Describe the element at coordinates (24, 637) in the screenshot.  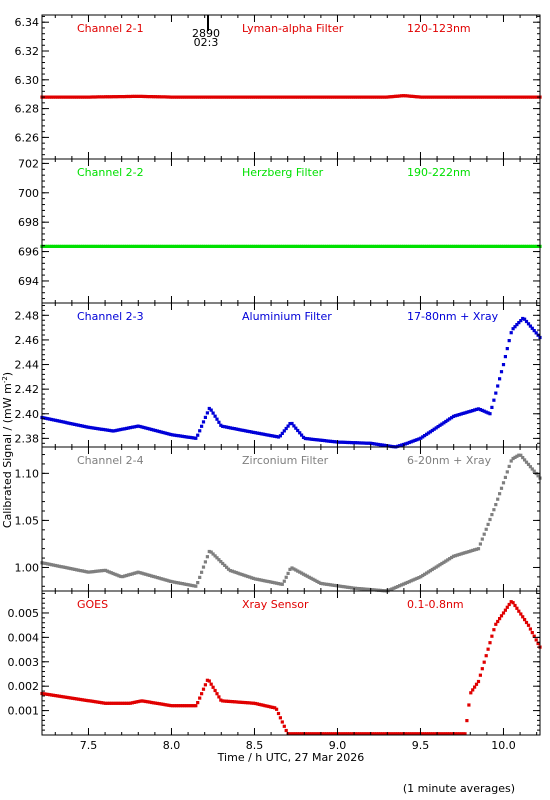
I see `y-tick-label: 0.004` at that location.